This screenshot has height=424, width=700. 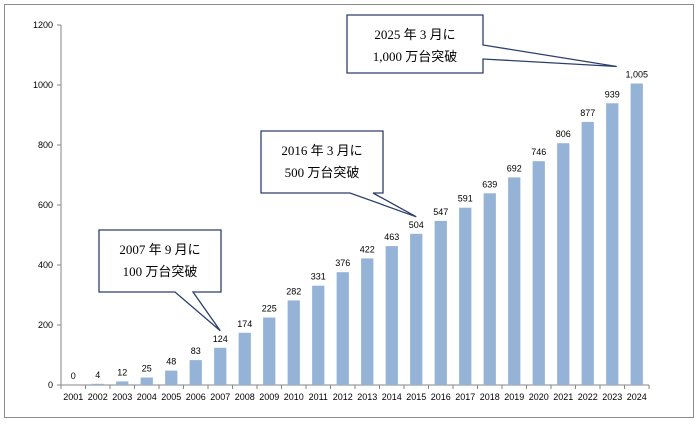 I want to click on x-tick-label: 2012, so click(x=343, y=397).